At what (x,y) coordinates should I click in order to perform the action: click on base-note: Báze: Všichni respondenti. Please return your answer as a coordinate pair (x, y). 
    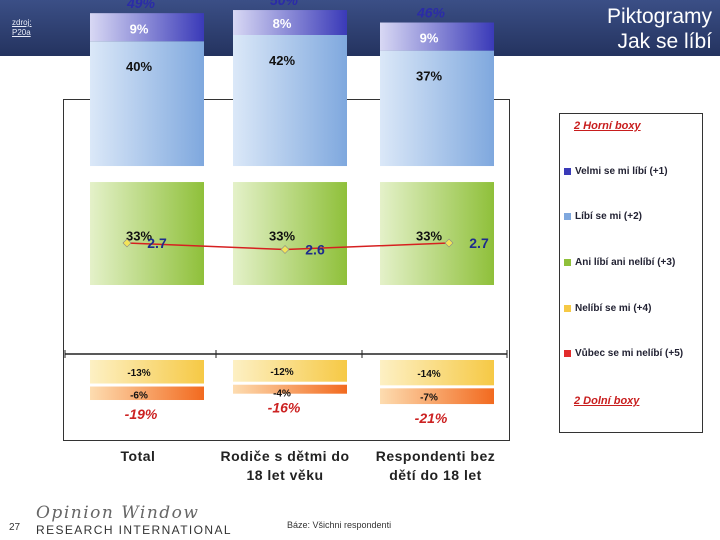
    Looking at the image, I should click on (339, 525).